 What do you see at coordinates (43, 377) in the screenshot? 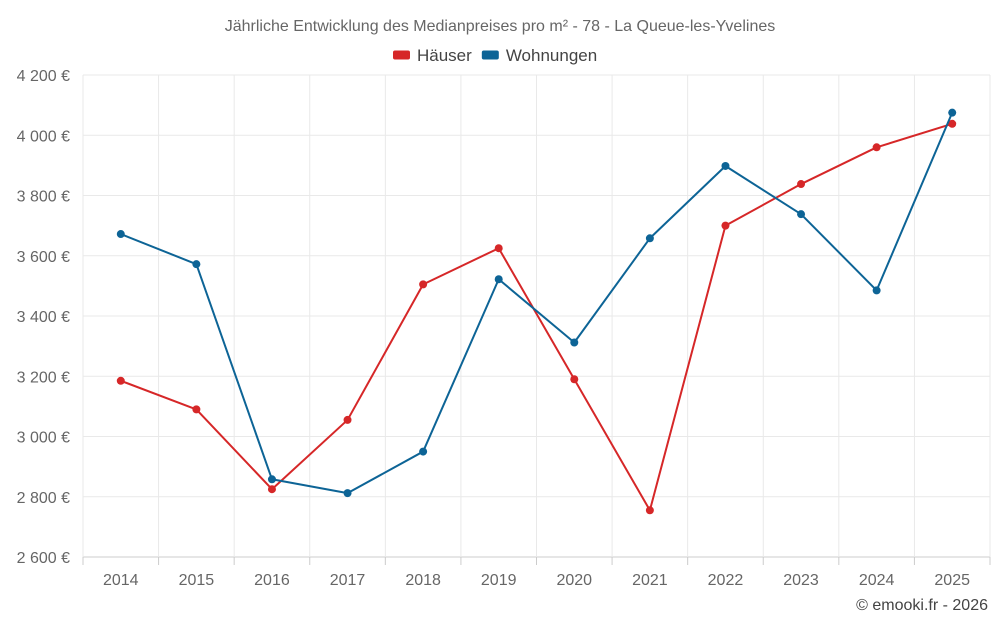
I see `y-tick-label: 3 200 €` at bounding box center [43, 377].